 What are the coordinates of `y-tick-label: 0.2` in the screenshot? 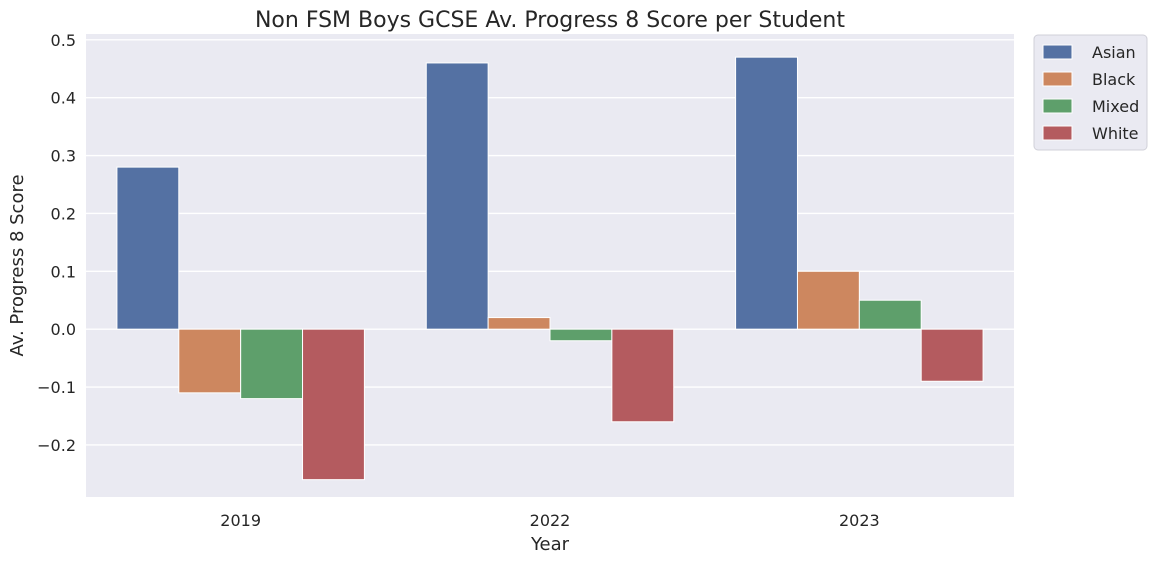 It's located at (63, 213).